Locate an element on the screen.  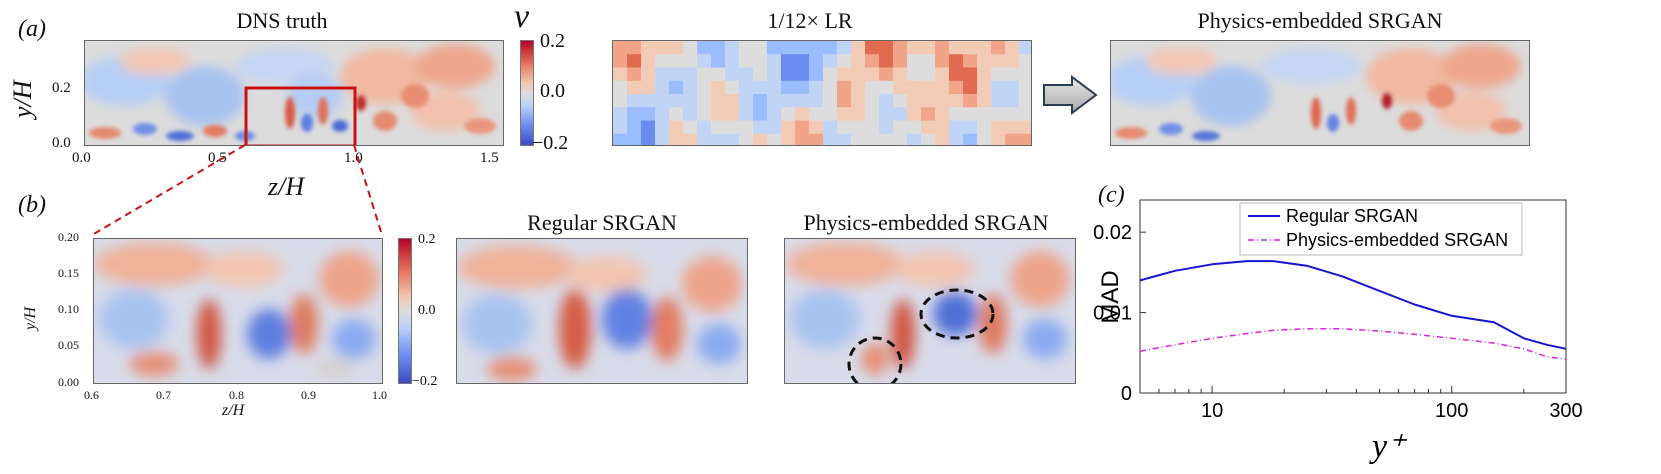
zoom-connector-lines is located at coordinates (237, 190).